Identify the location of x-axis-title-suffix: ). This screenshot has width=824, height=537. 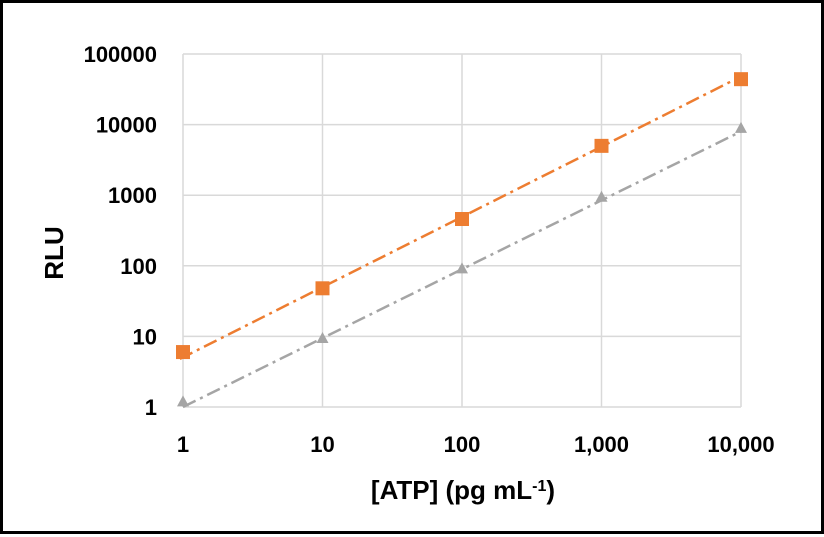
(550, 490).